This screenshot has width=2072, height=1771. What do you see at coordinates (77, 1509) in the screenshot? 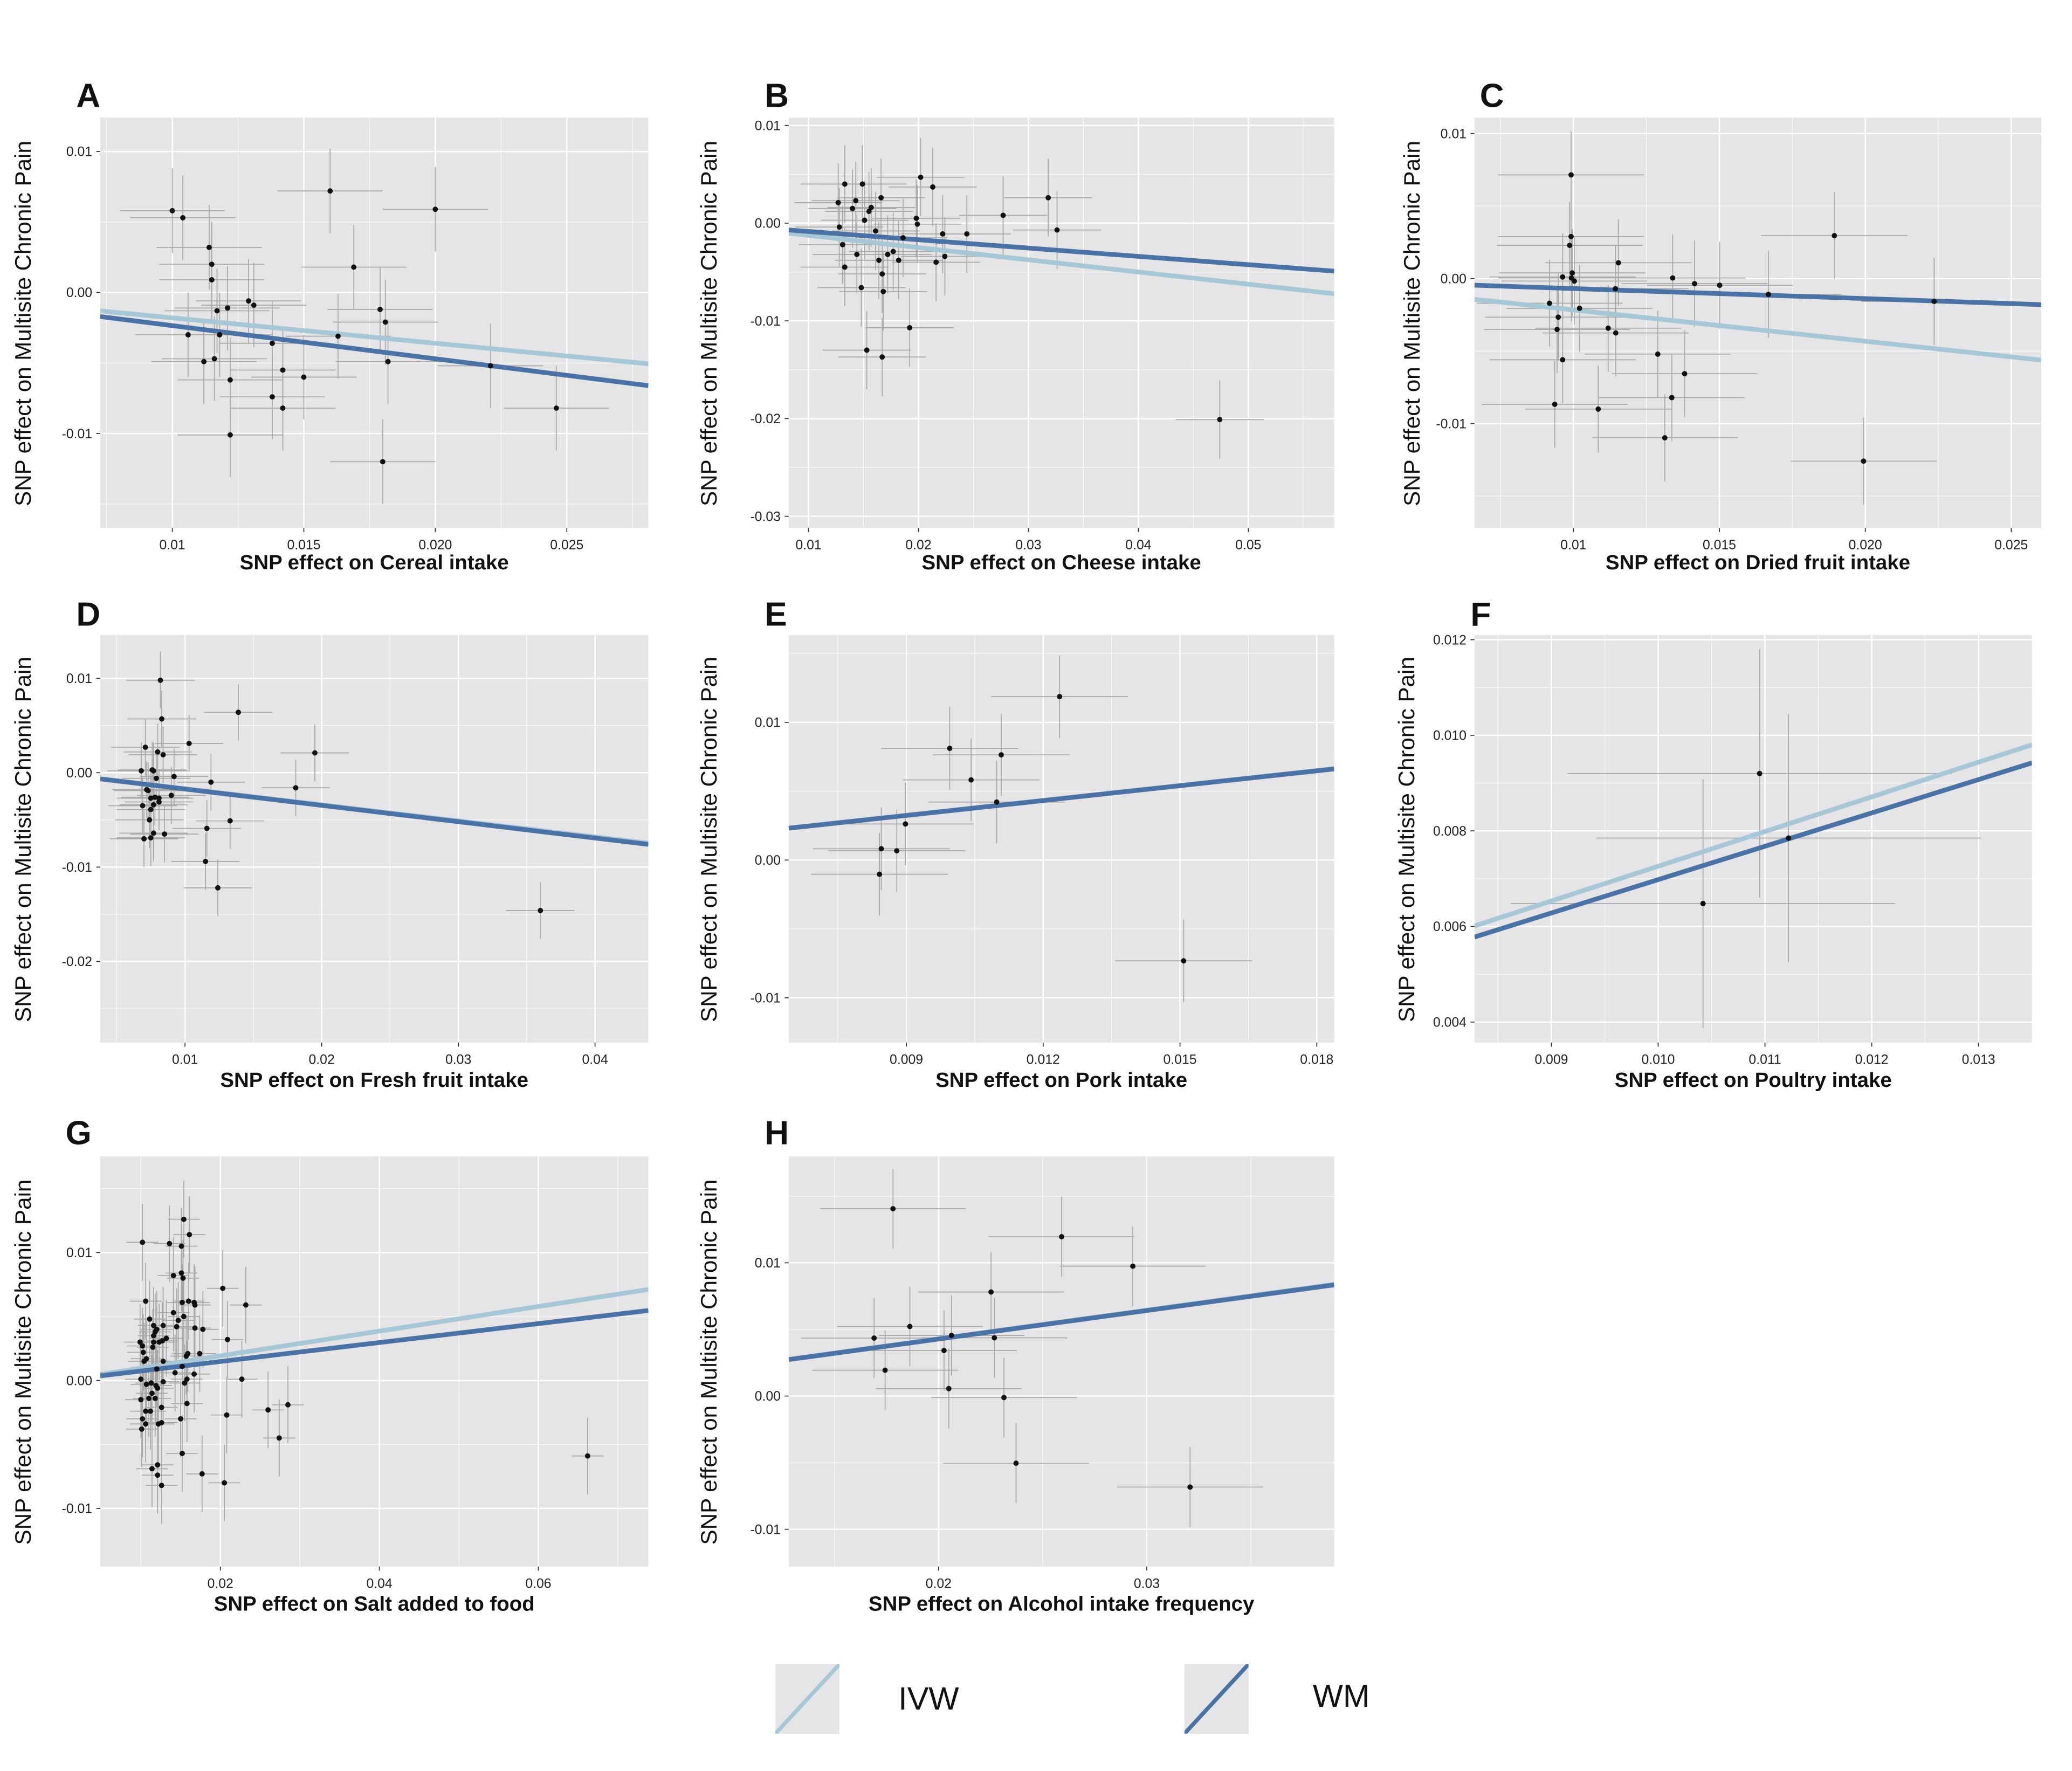
I see `y-tick-label: -0.01` at bounding box center [77, 1509].